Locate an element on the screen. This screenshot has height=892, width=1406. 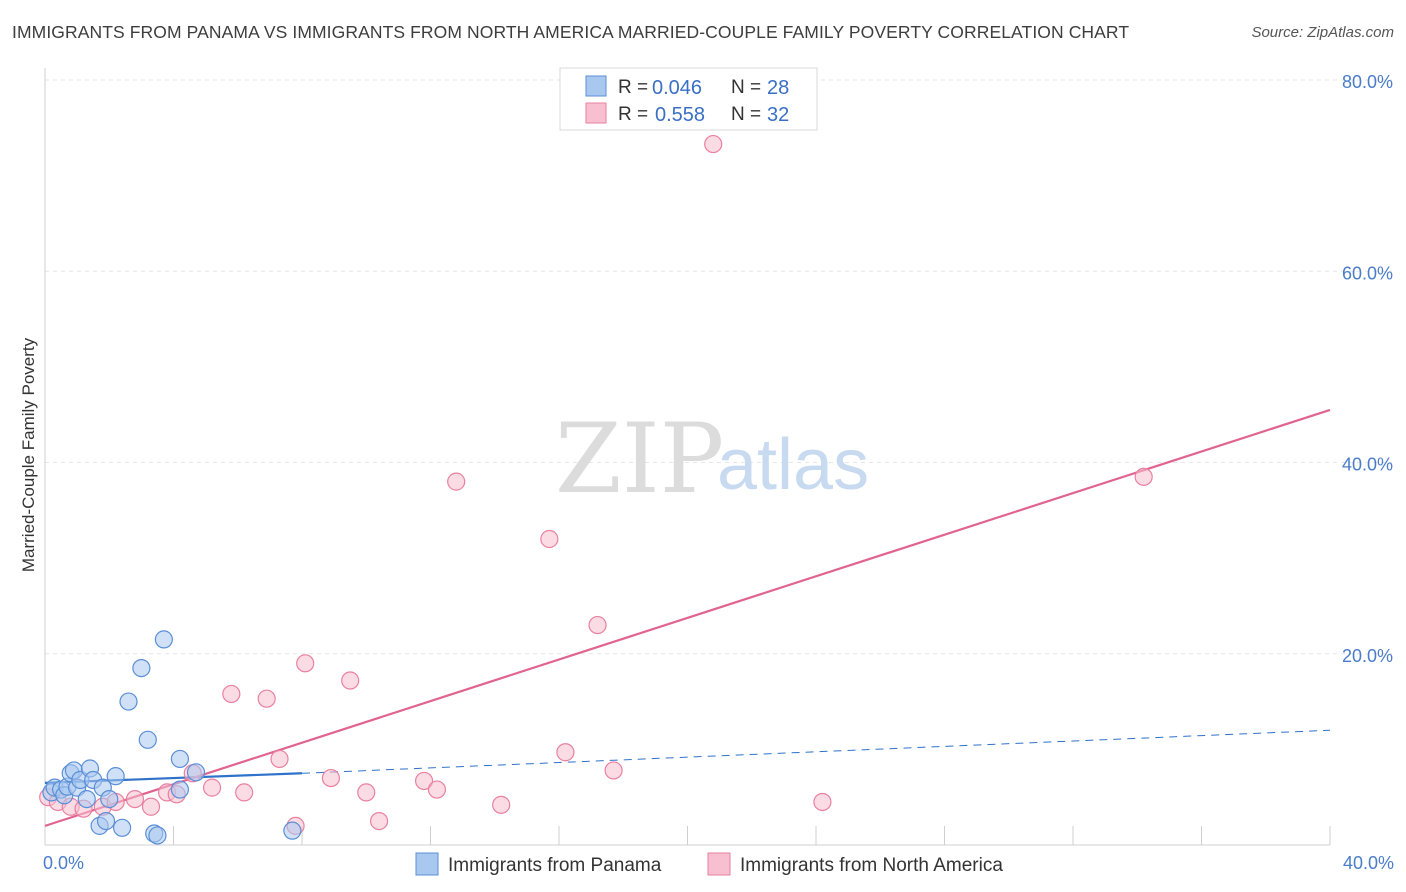
stats-legend: R = 0.046 N = 28 R = 0.558 N = 32 is located at coordinates (688, 99).